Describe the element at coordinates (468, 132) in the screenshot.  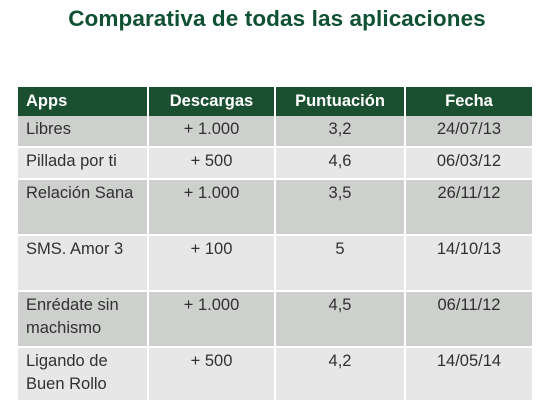
I see `cell-fecha: 24/07/13` at that location.